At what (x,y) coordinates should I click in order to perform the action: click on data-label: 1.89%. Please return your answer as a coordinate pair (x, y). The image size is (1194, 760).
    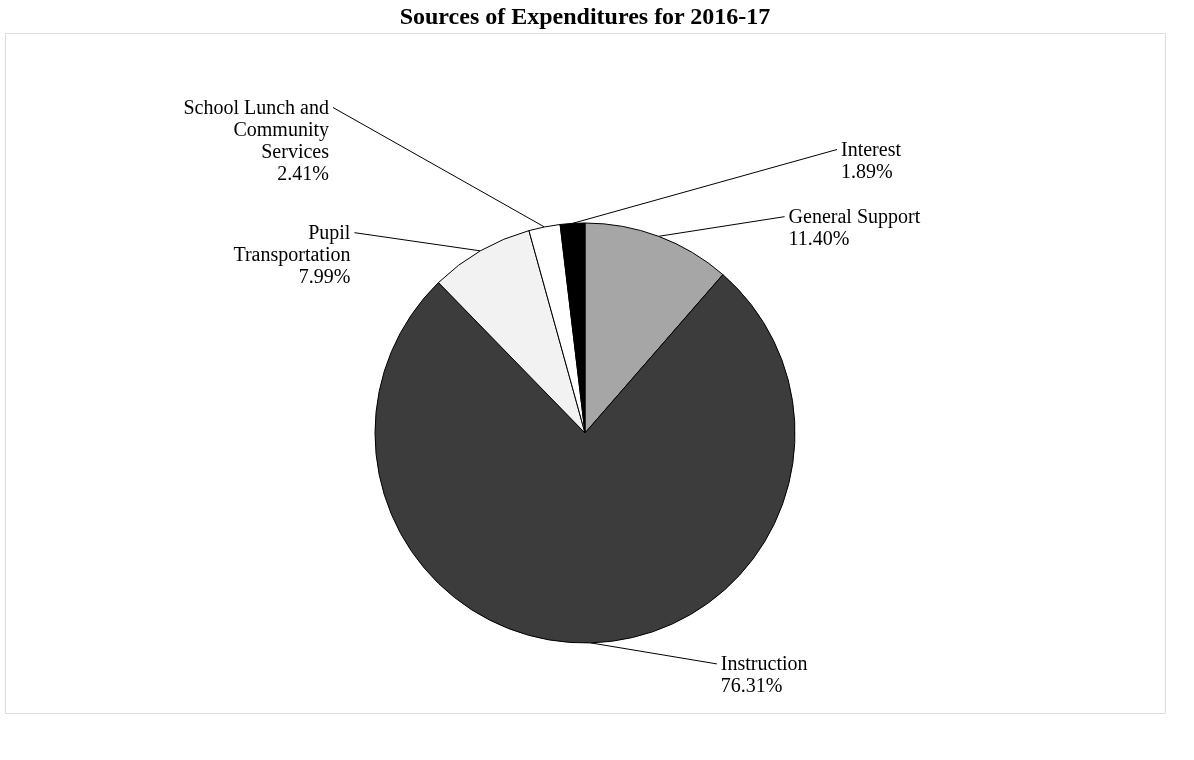
    Looking at the image, I should click on (867, 170).